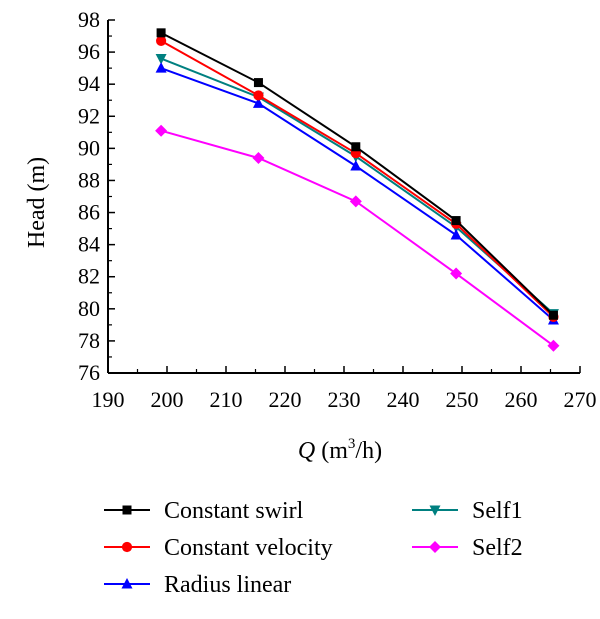  I want to click on x-tick-label: 260, so click(521, 399).